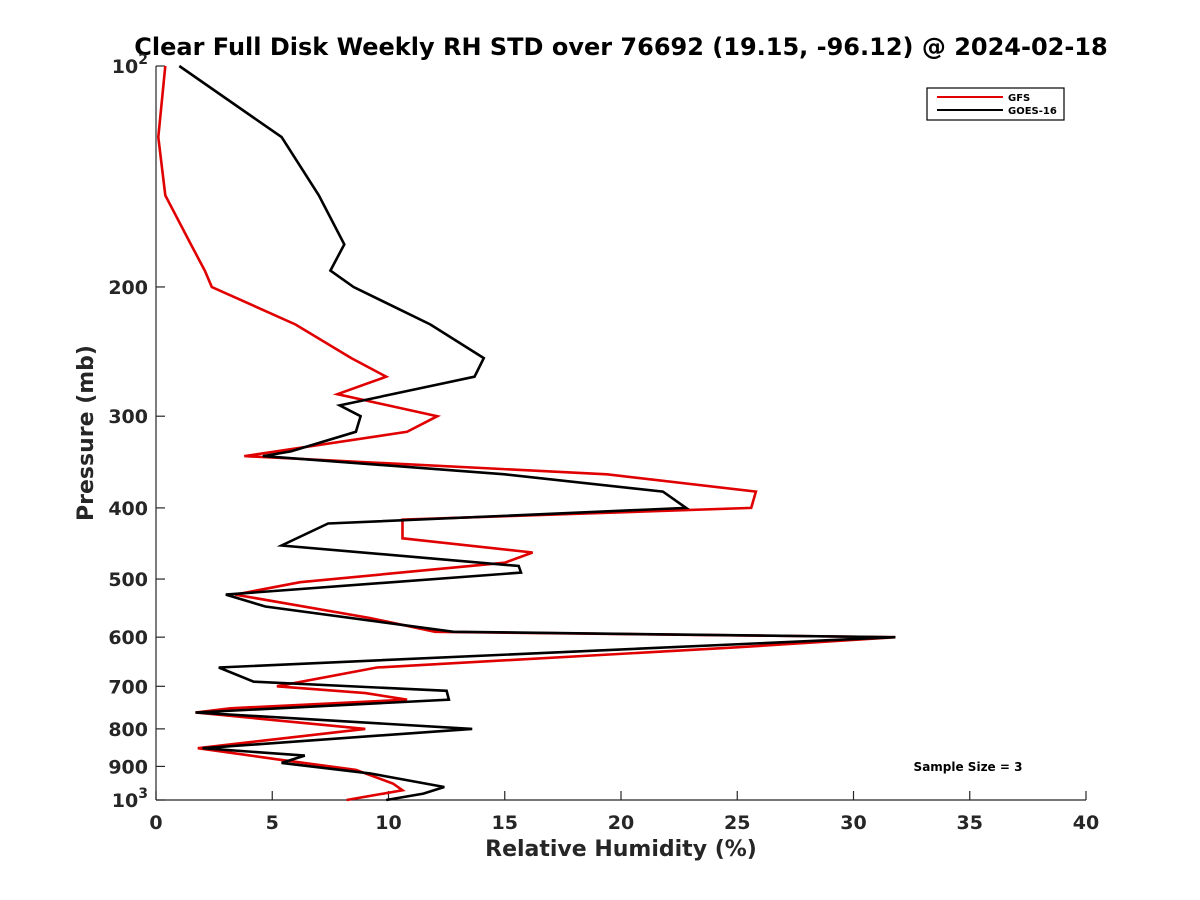 This screenshot has width=1200, height=900. I want to click on x-tick-label: 10, so click(388, 823).